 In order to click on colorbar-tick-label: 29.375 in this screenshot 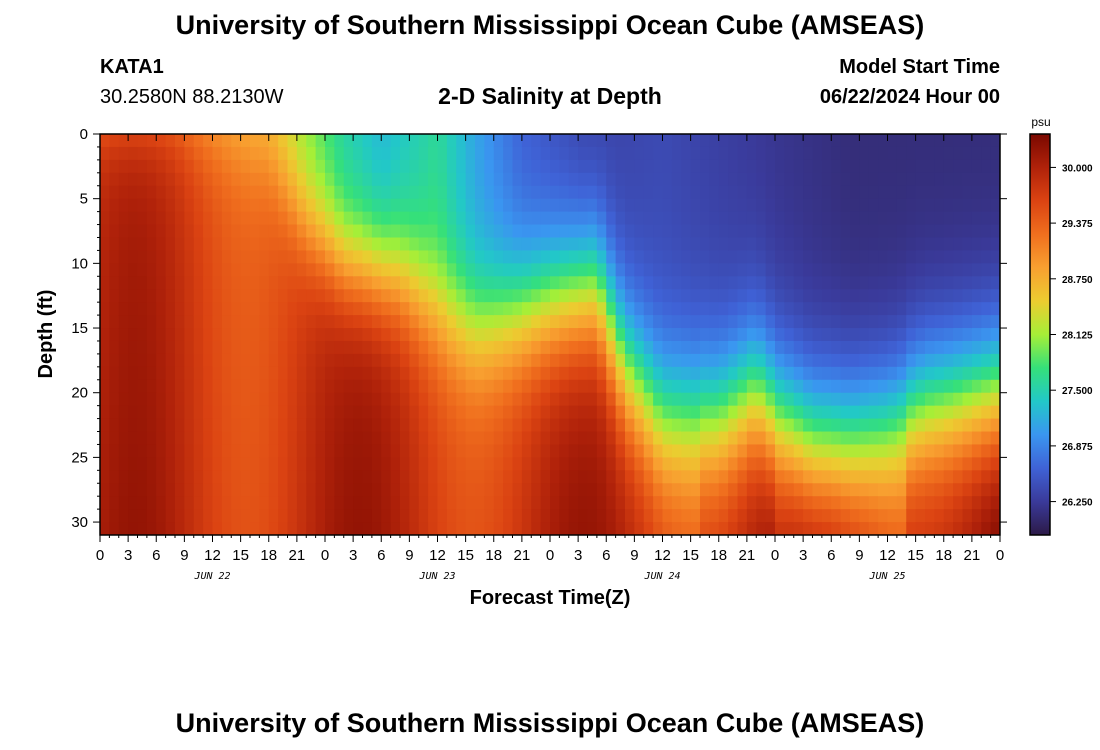, I will do `click(1077, 224)`.